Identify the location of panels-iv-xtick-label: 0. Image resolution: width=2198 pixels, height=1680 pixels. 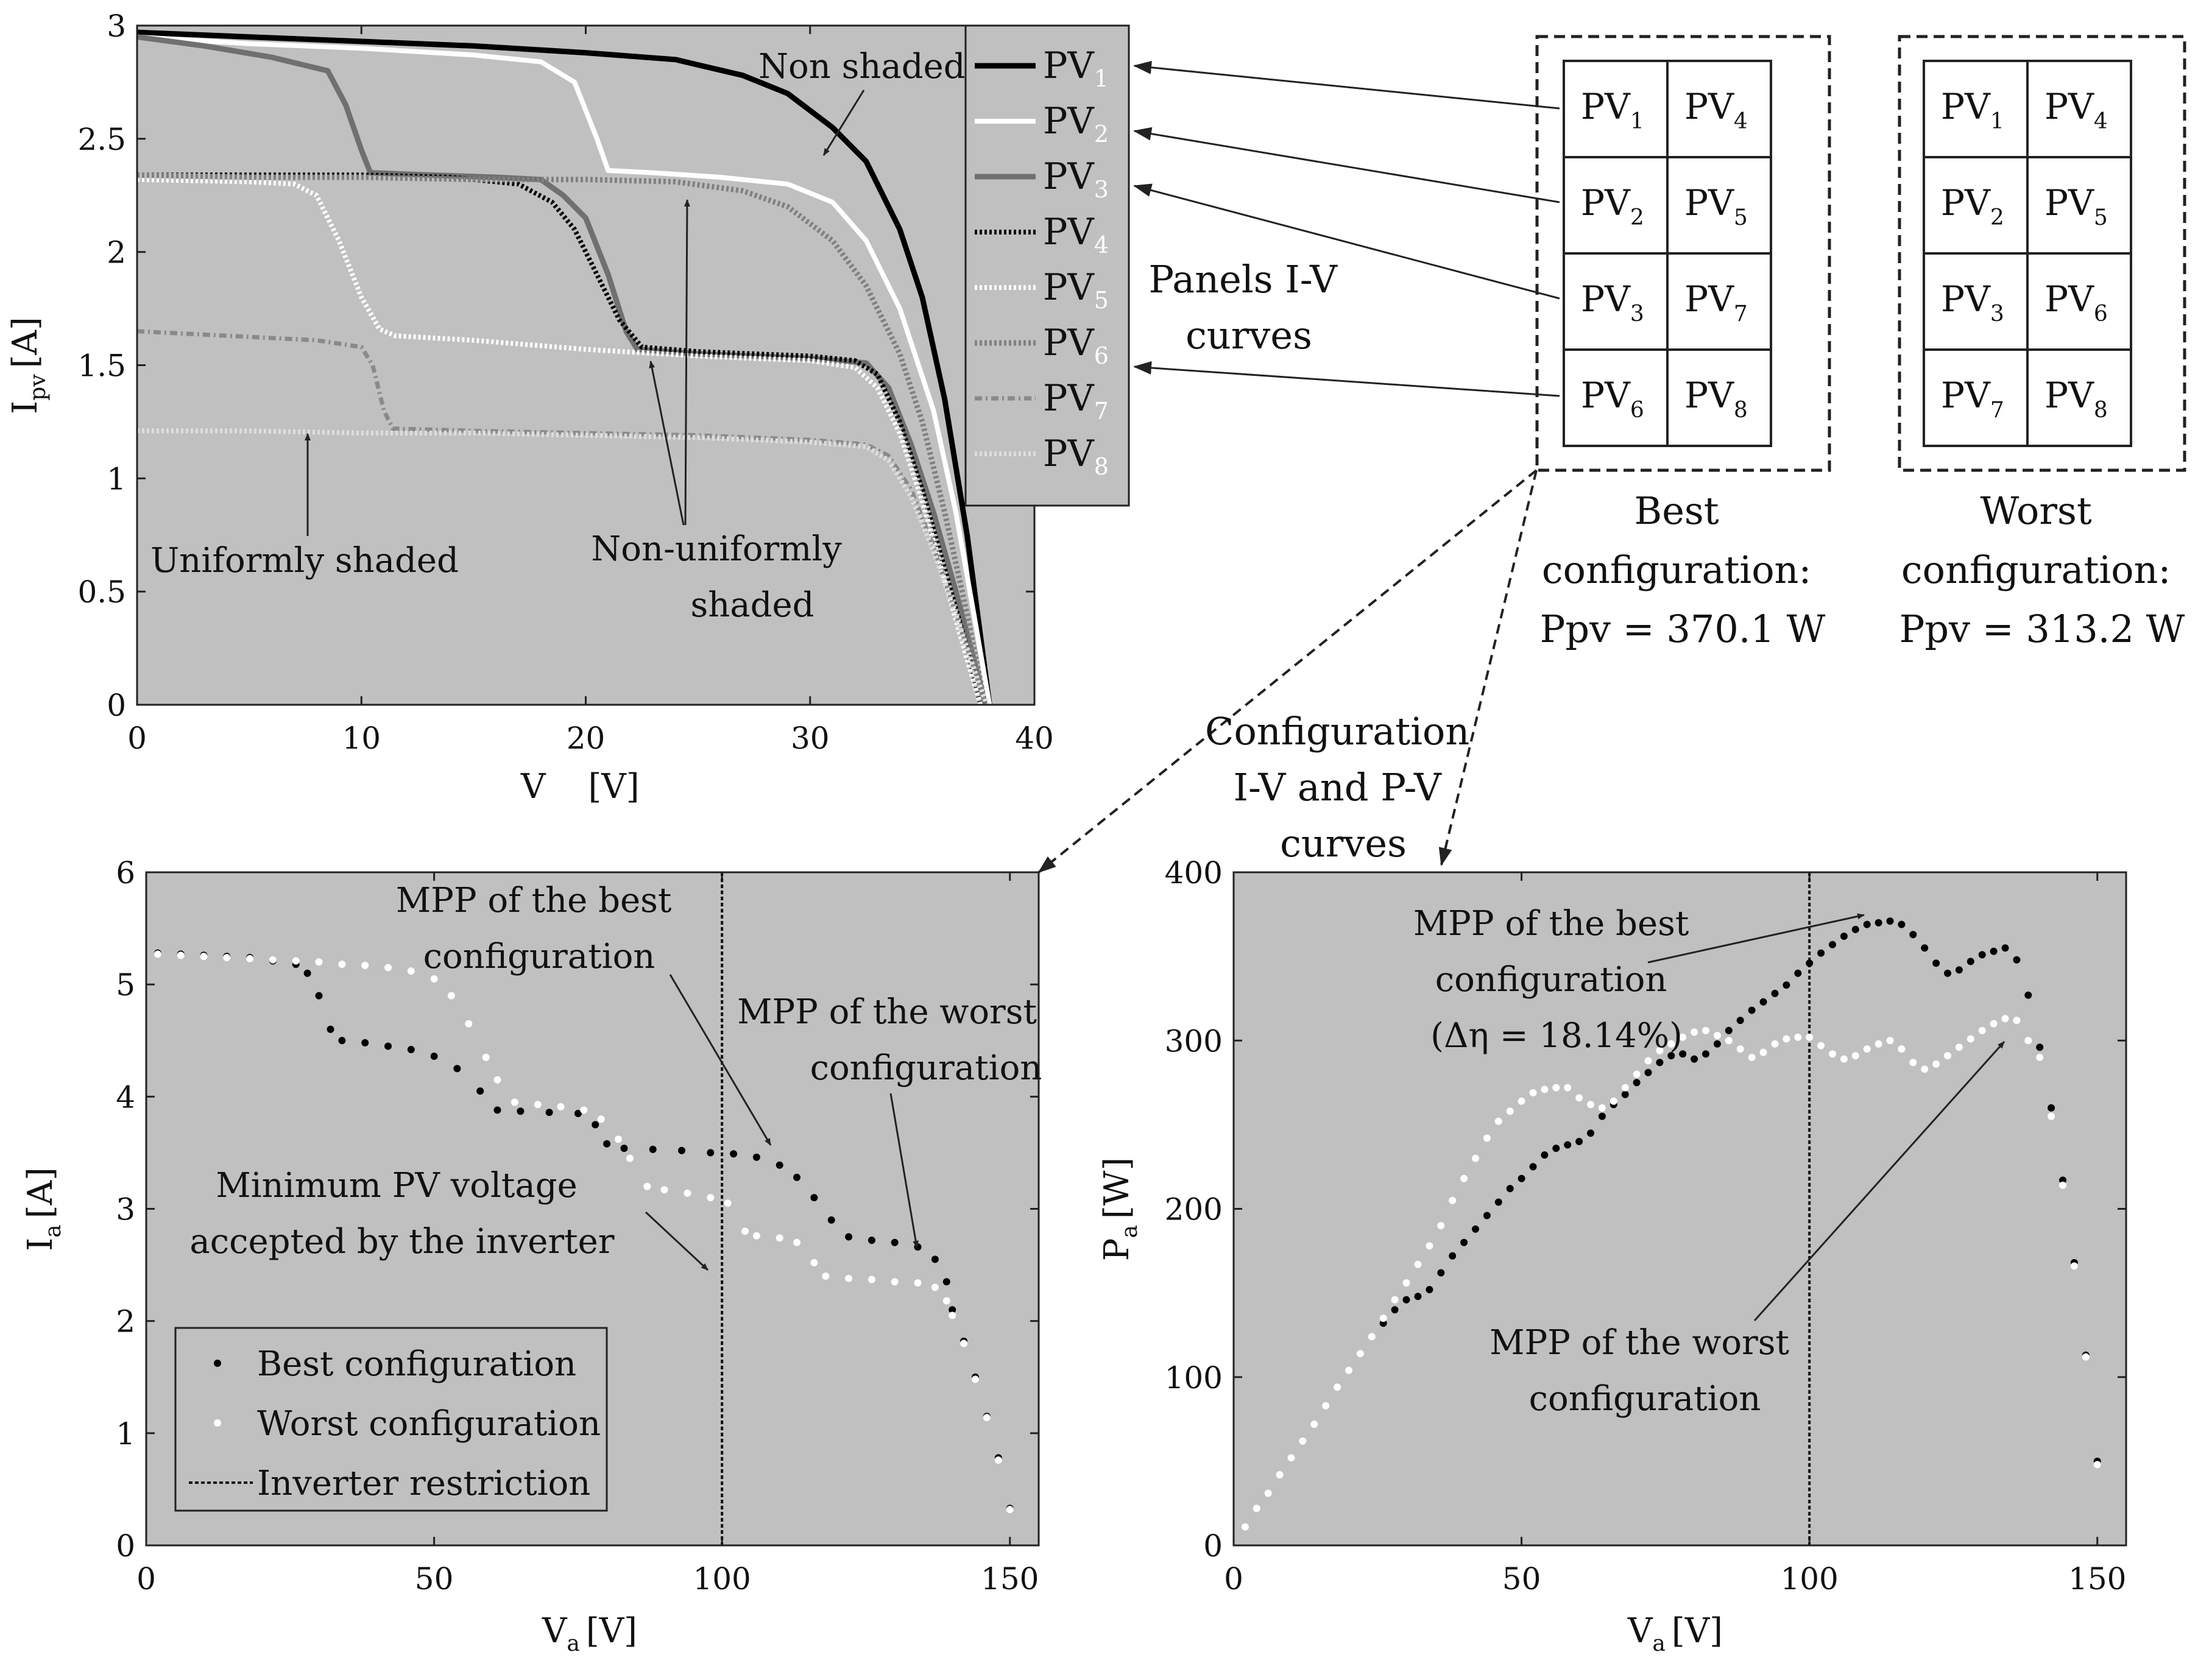
(137, 739).